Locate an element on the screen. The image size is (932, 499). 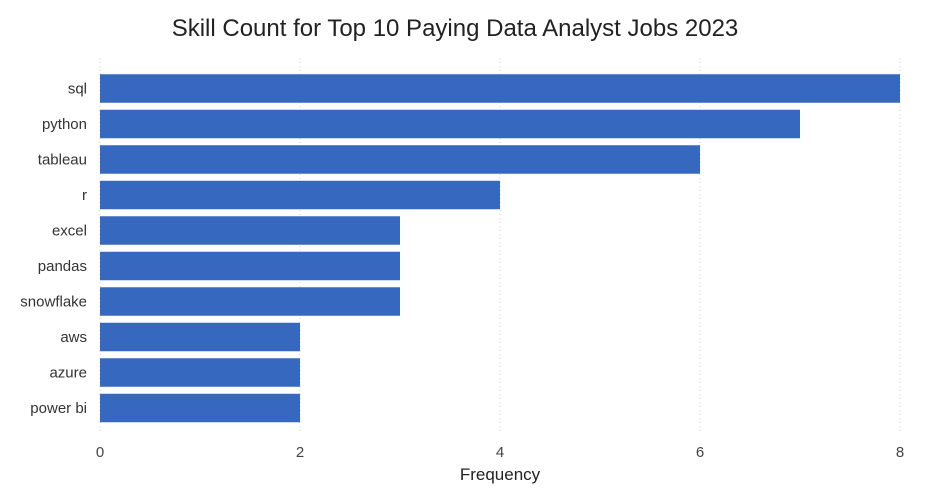
bar-sql is located at coordinates (500, 88).